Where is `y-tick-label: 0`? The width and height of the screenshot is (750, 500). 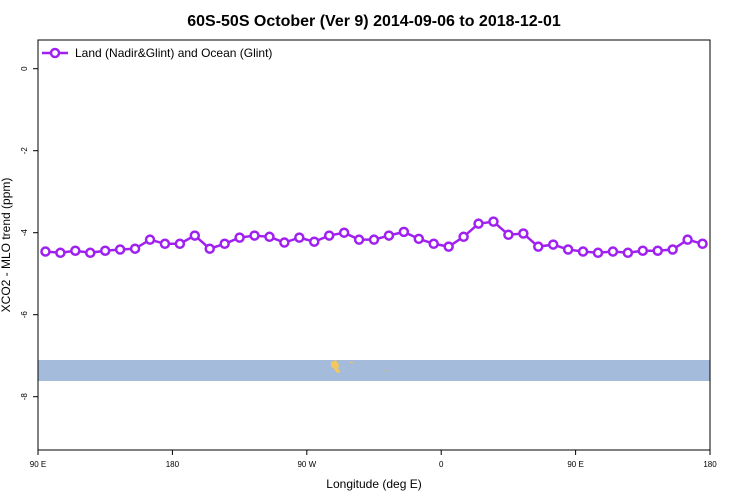 y-tick-label: 0 is located at coordinates (24, 68).